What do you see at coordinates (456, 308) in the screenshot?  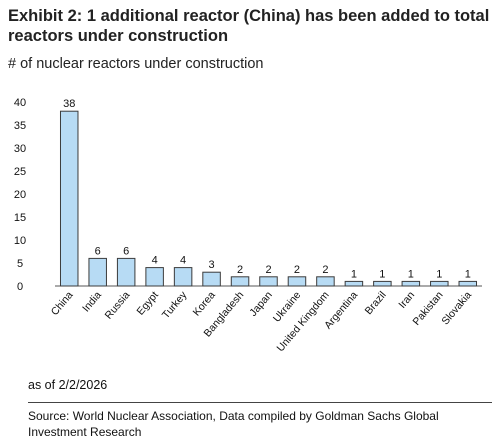 I see `x-tick-label: Slovakia` at bounding box center [456, 308].